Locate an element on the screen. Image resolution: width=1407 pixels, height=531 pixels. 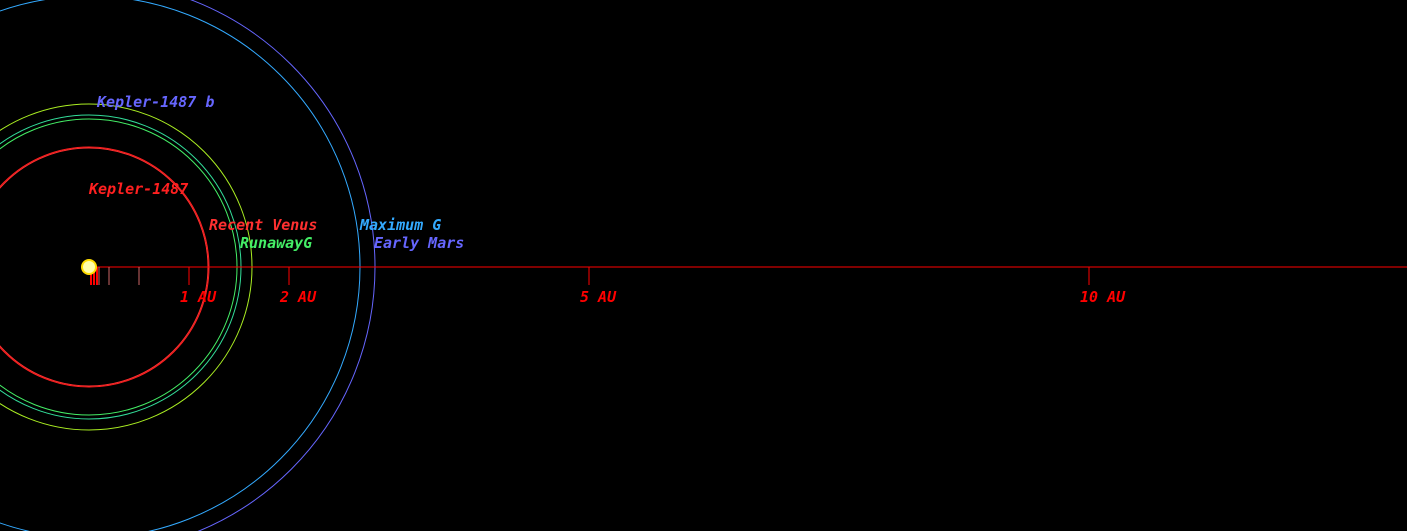
planet-label: Kepler-1487 b is located at coordinates (155, 102).